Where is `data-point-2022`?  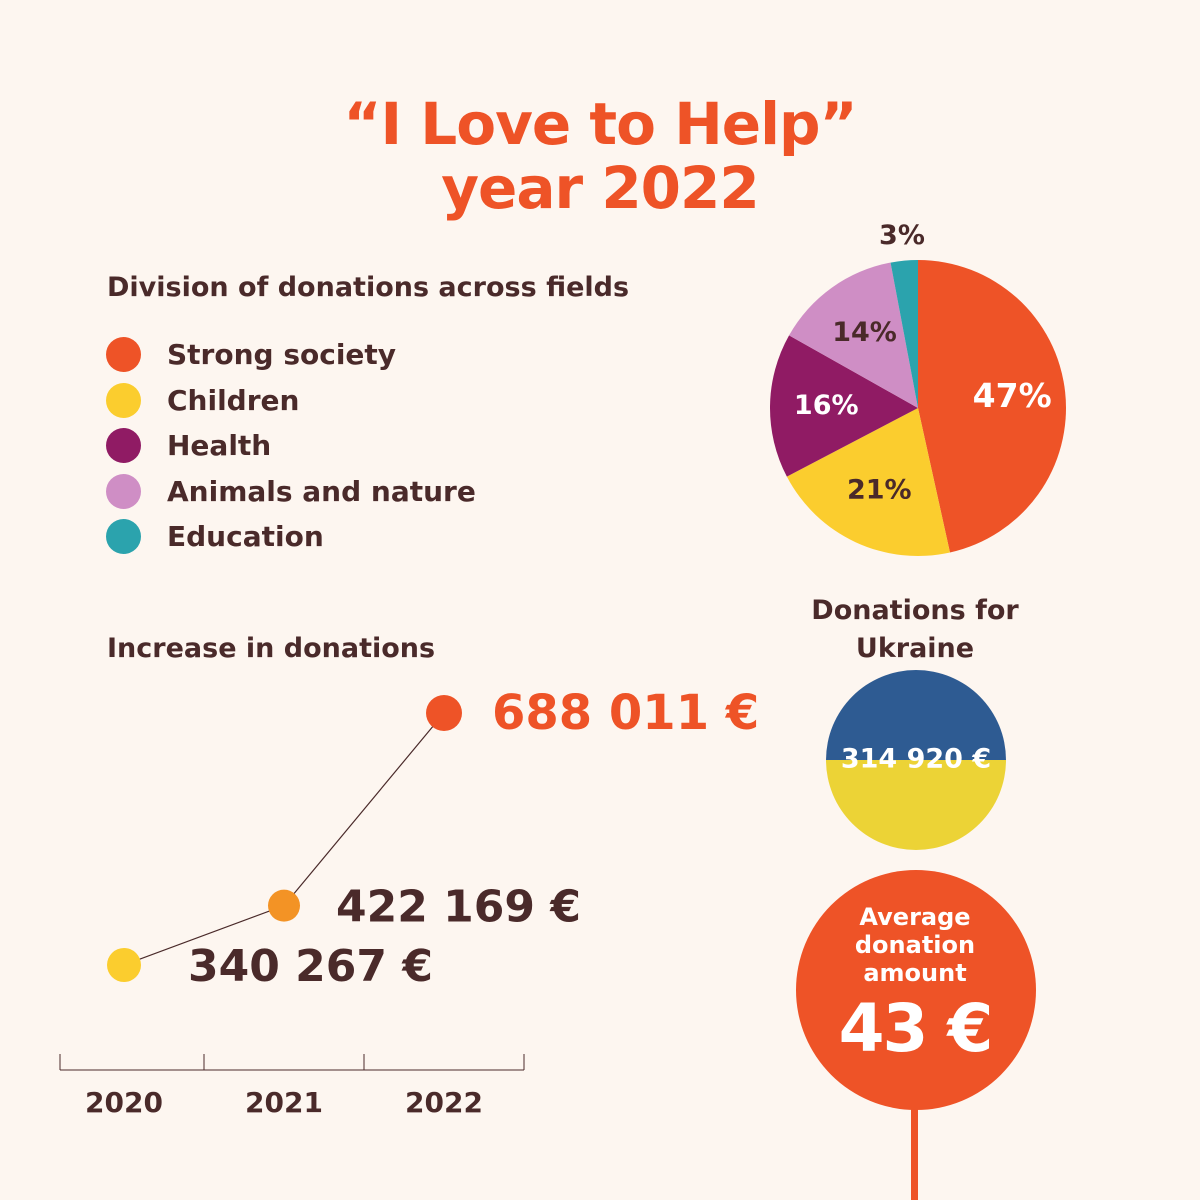
data-point-2022 is located at coordinates (444, 713).